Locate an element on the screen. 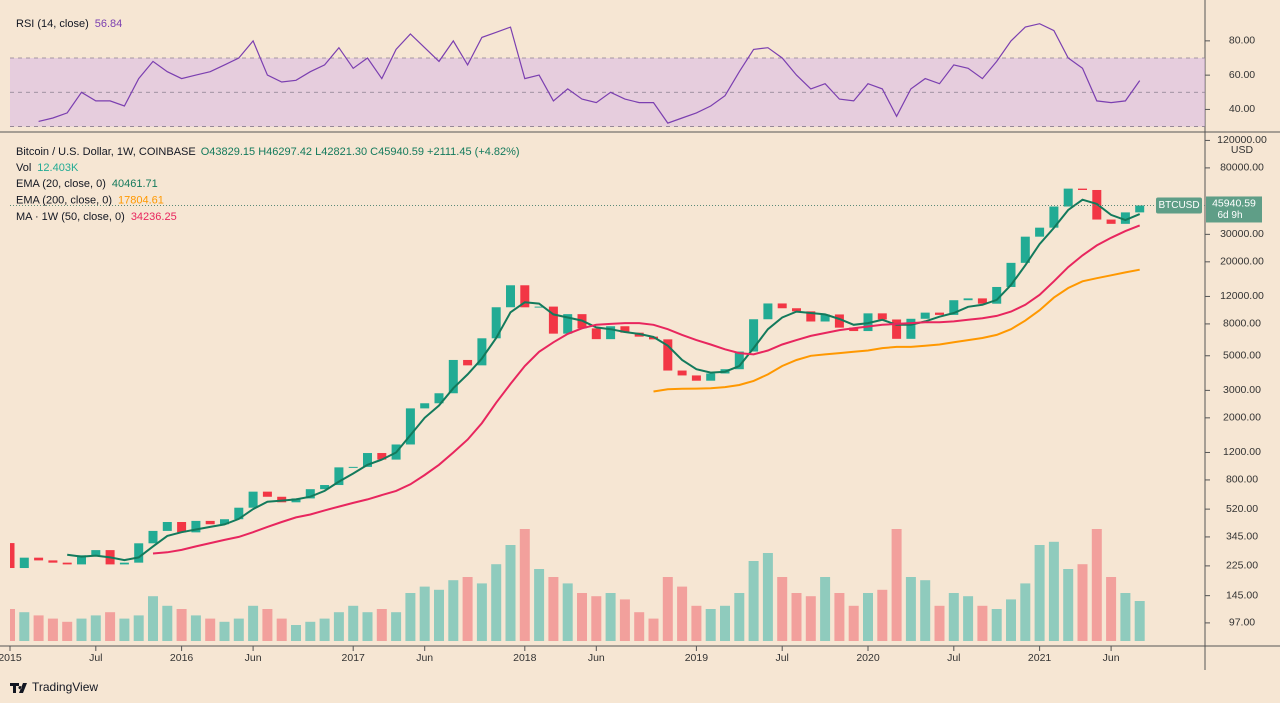 Image resolution: width=1280 pixels, height=703 pixels. x-tick-label: Jul is located at coordinates (95, 658).